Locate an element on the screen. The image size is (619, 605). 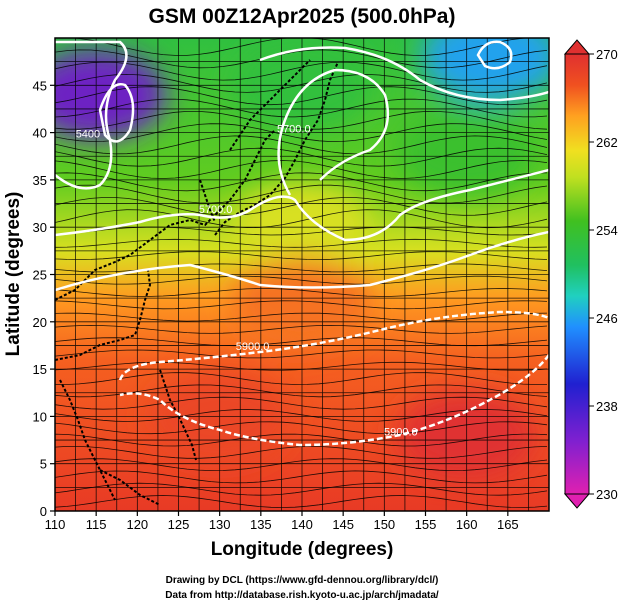
contour-label: 5400 is located at coordinates (88, 134).